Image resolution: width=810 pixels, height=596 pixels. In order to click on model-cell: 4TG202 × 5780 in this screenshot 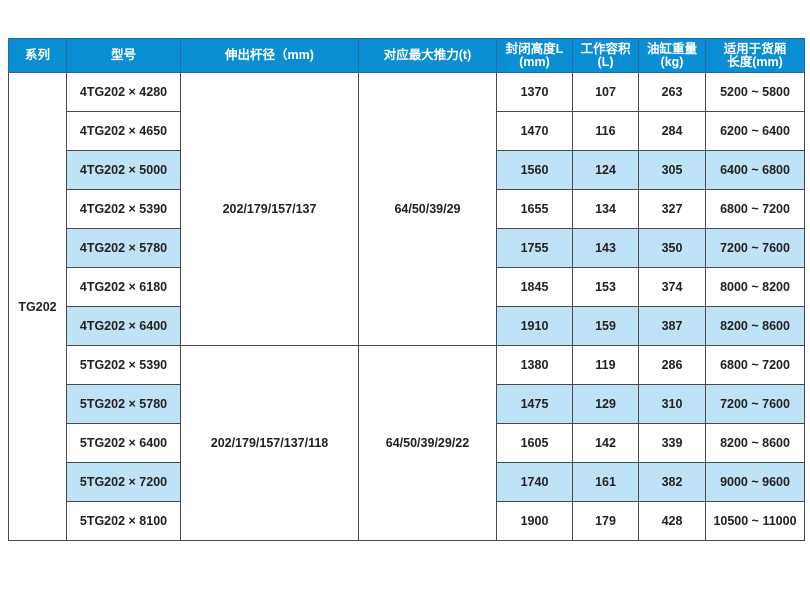, I will do `click(123, 248)`.